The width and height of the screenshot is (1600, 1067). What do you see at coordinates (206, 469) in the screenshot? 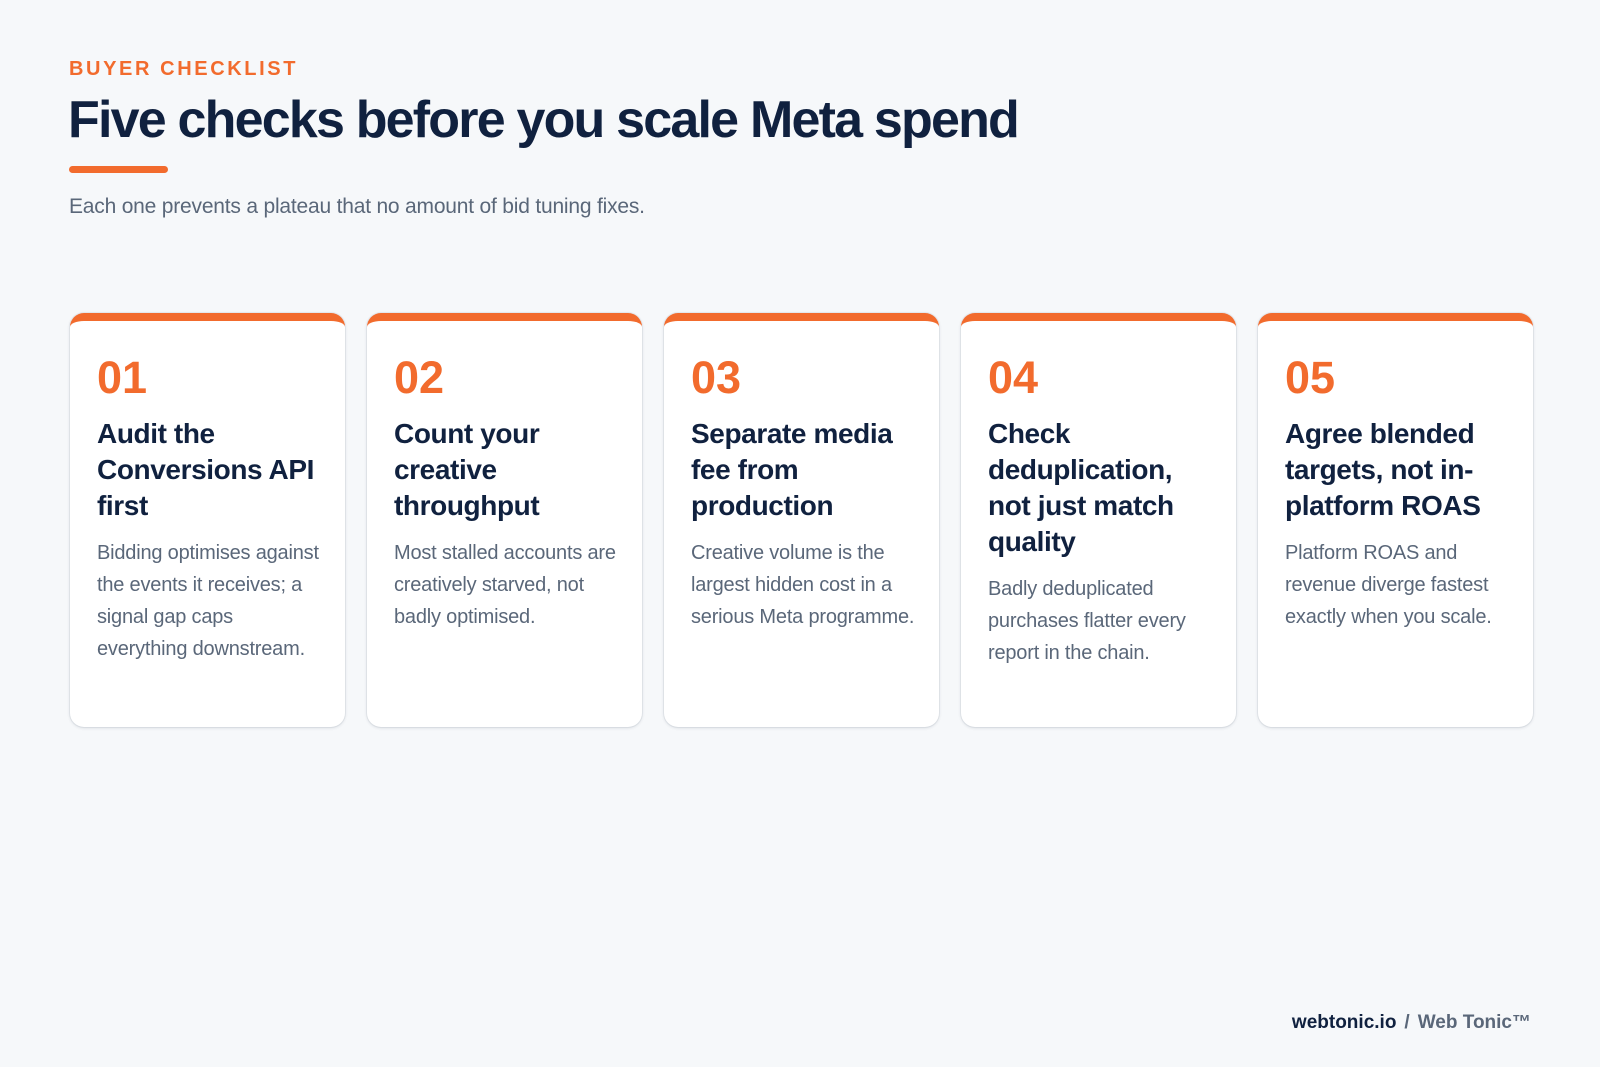
I see `card-title: Audit the Conversions API first` at bounding box center [206, 469].